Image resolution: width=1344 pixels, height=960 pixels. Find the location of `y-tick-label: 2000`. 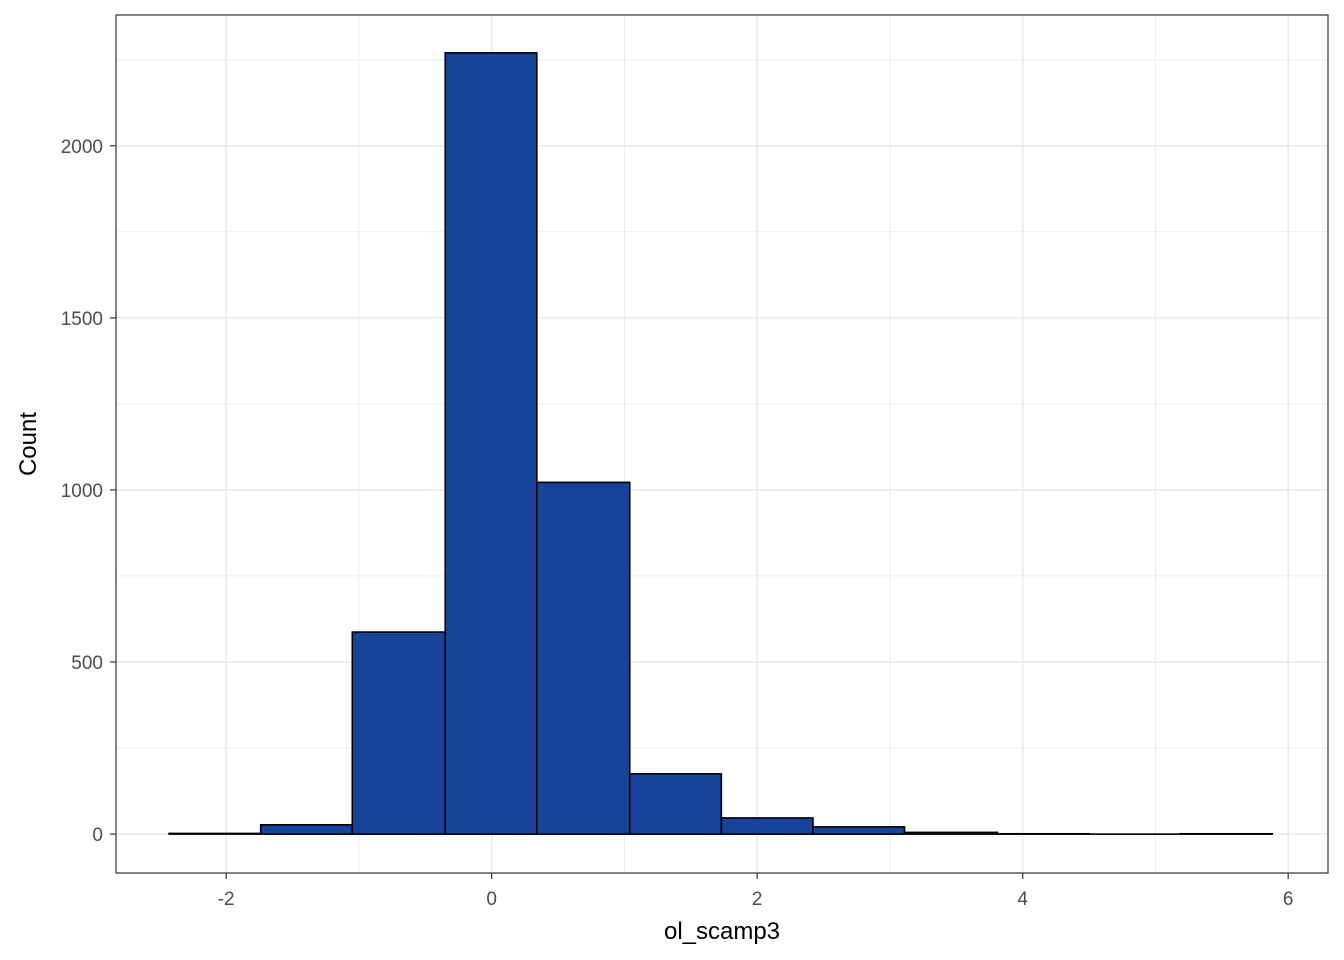

y-tick-label: 2000 is located at coordinates (82, 147).